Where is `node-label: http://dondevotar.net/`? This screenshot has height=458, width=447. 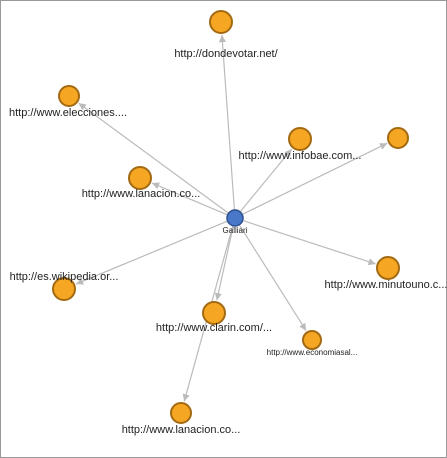
node-label: http://dondevotar.net/ is located at coordinates (226, 54).